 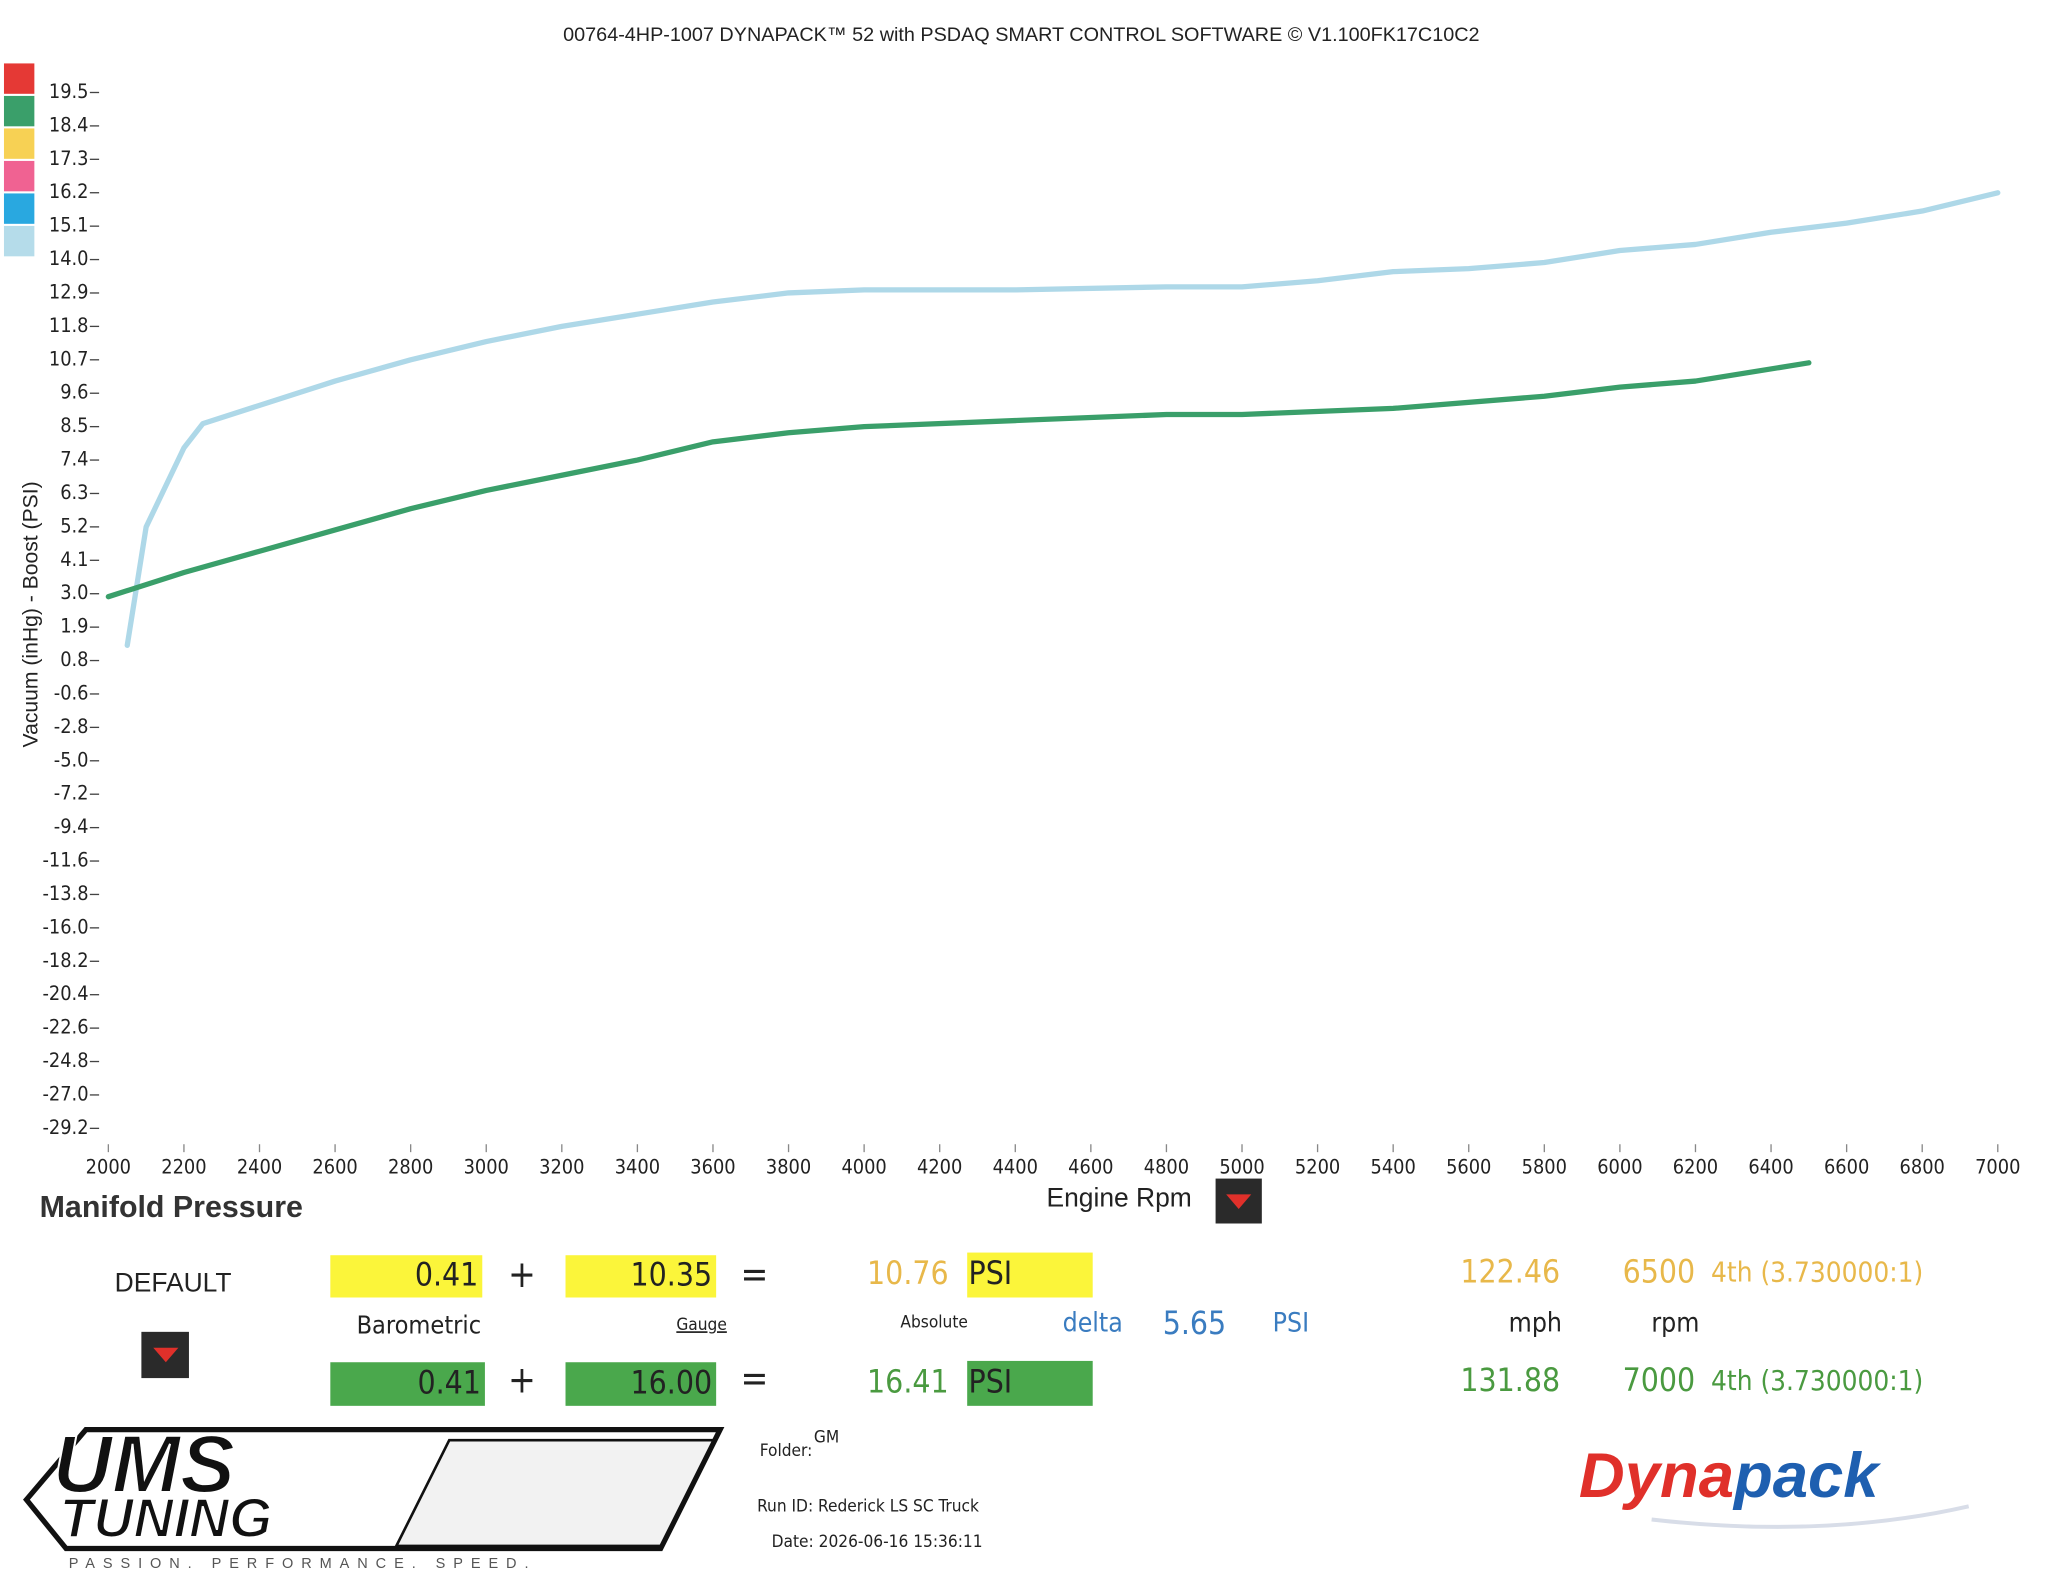 I want to click on y-tick-label: 9.6, so click(x=74, y=392).